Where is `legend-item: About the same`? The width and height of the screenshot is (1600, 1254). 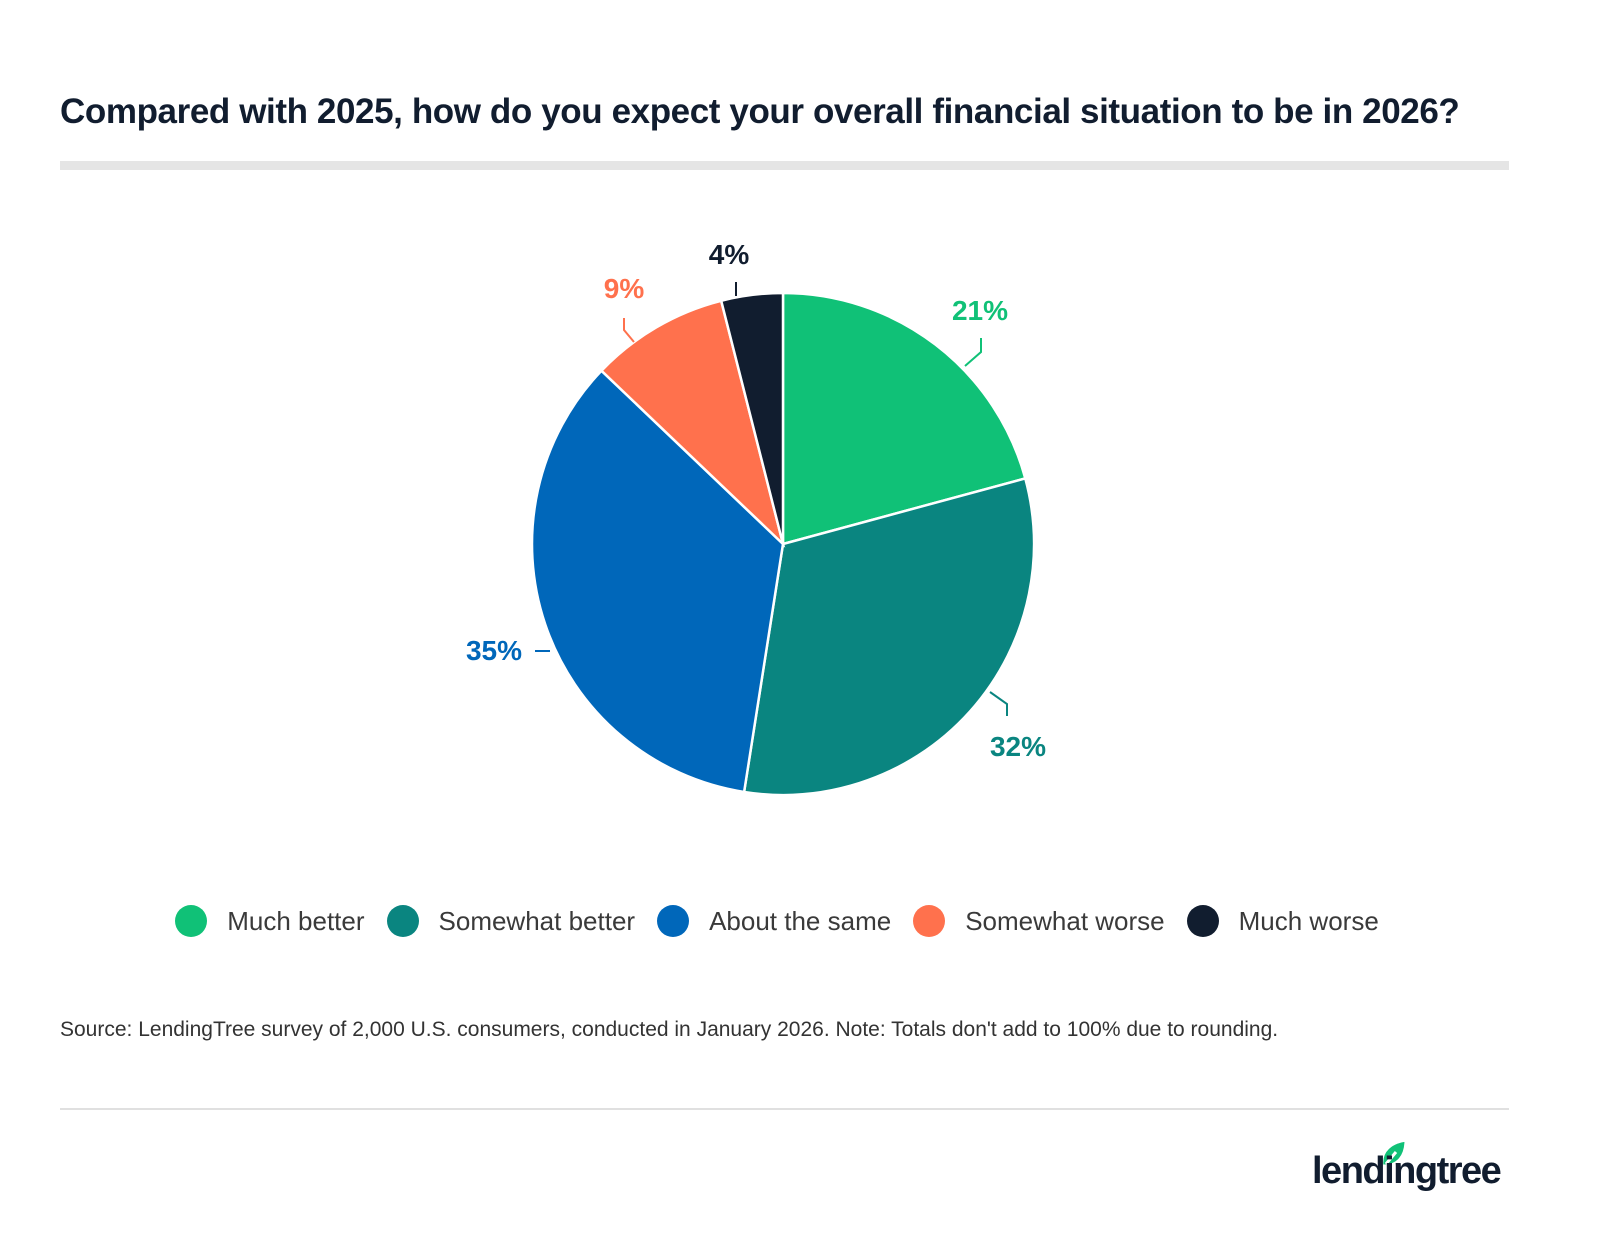
legend-item: About the same is located at coordinates (774, 921).